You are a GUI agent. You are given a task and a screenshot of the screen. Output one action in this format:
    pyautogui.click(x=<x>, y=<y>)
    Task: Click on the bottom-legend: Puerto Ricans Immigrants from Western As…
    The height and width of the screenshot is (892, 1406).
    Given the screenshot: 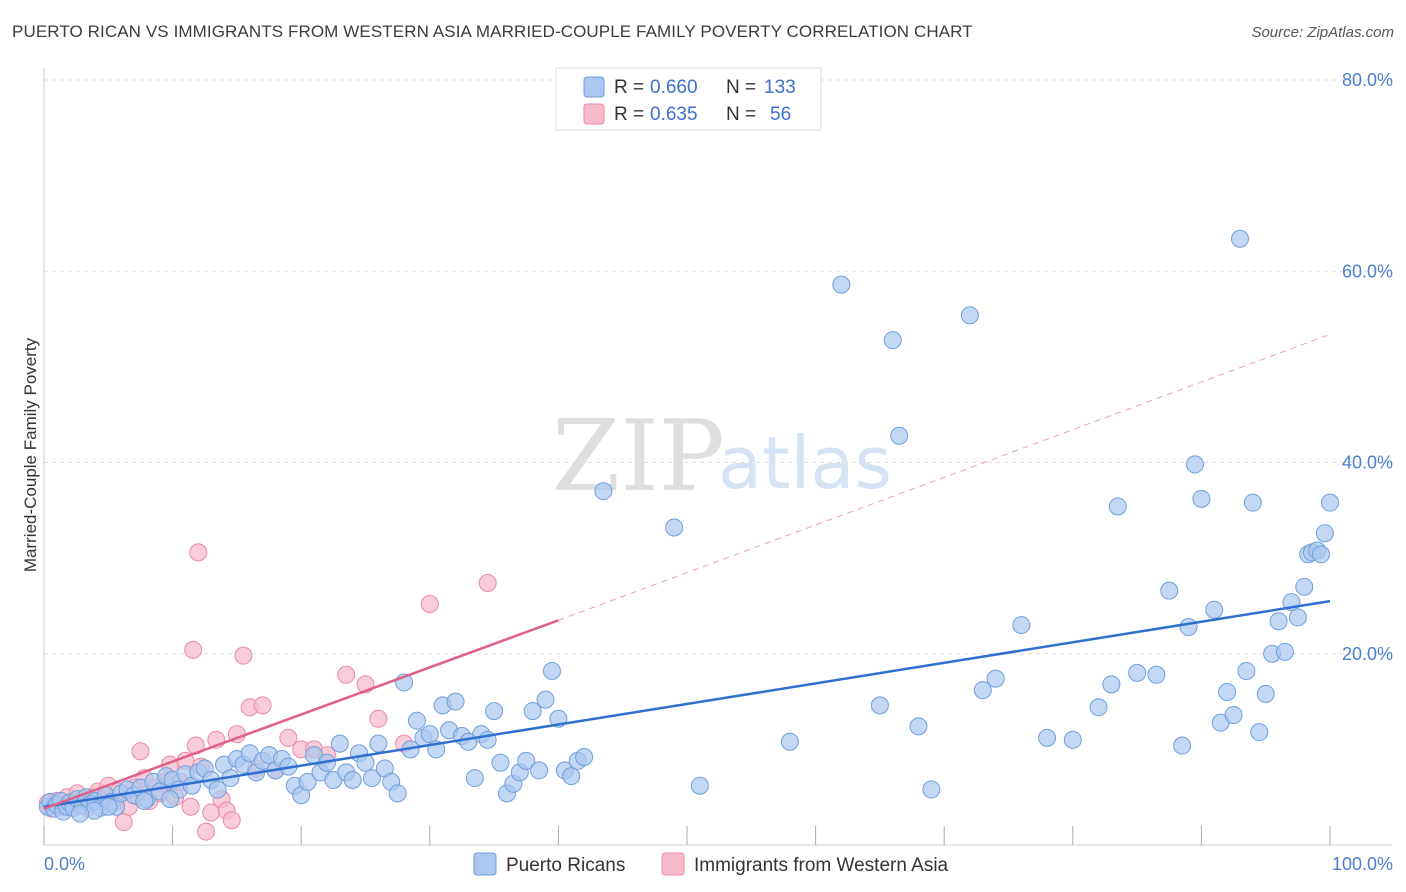 What is the action you would take?
    pyautogui.click(x=711, y=864)
    